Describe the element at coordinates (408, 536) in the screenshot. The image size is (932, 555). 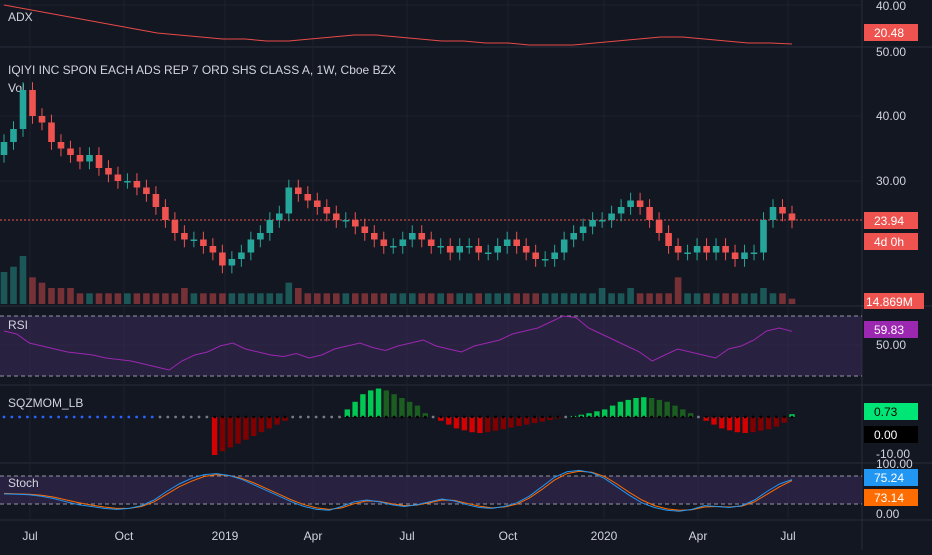
I see `time-axis: Jul Oct 2019 Apr Jul Oct 2020 Apr Jul` at that location.